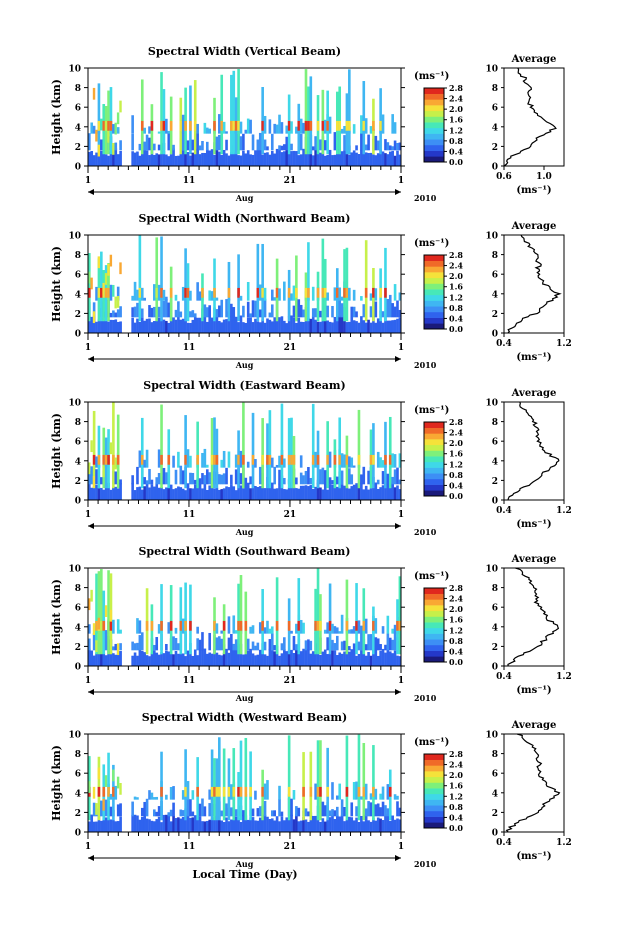 The image size is (618, 931). Describe the element at coordinates (245, 451) in the screenshot. I see `heatmap-field` at that location.